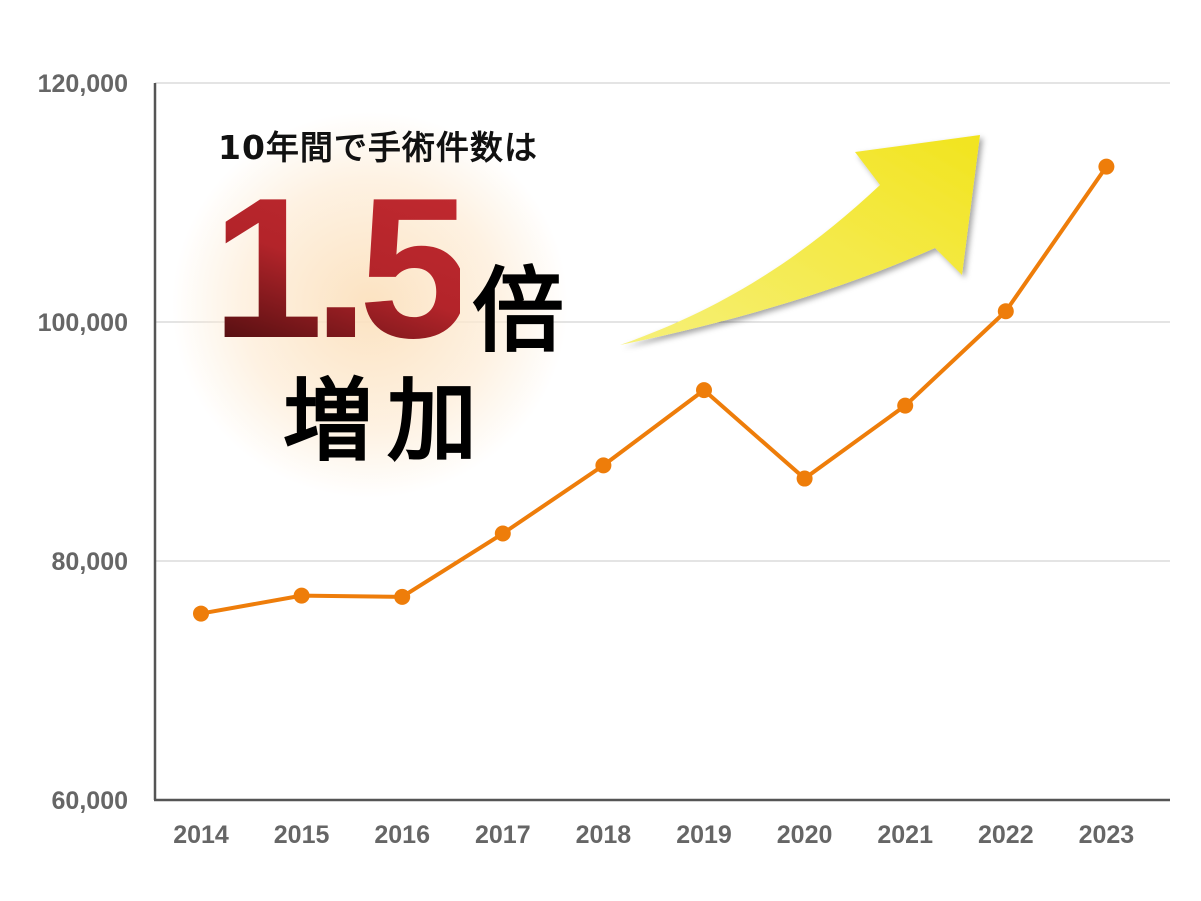  Describe the element at coordinates (83, 84) in the screenshot. I see `y-tick-label: 120,000` at that location.